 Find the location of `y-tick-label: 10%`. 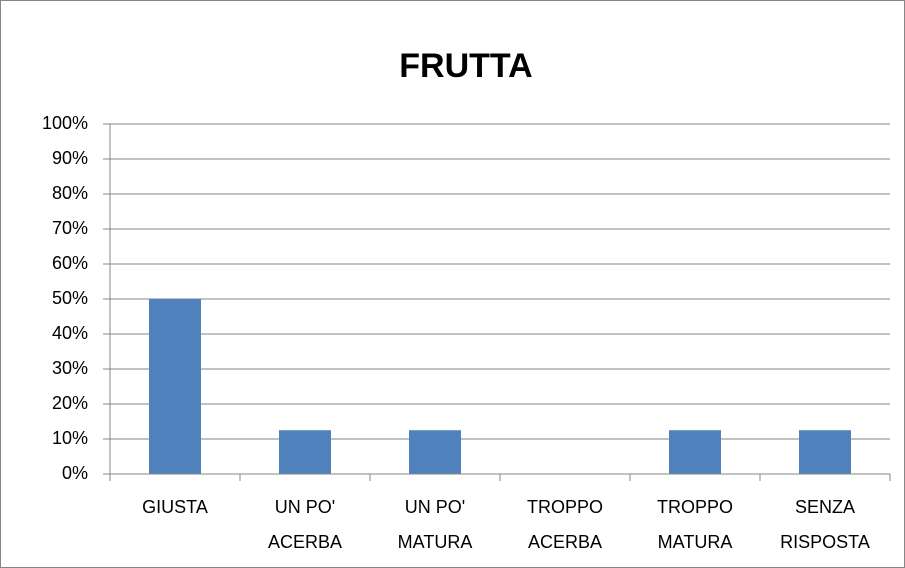

y-tick-label: 10% is located at coordinates (70, 438).